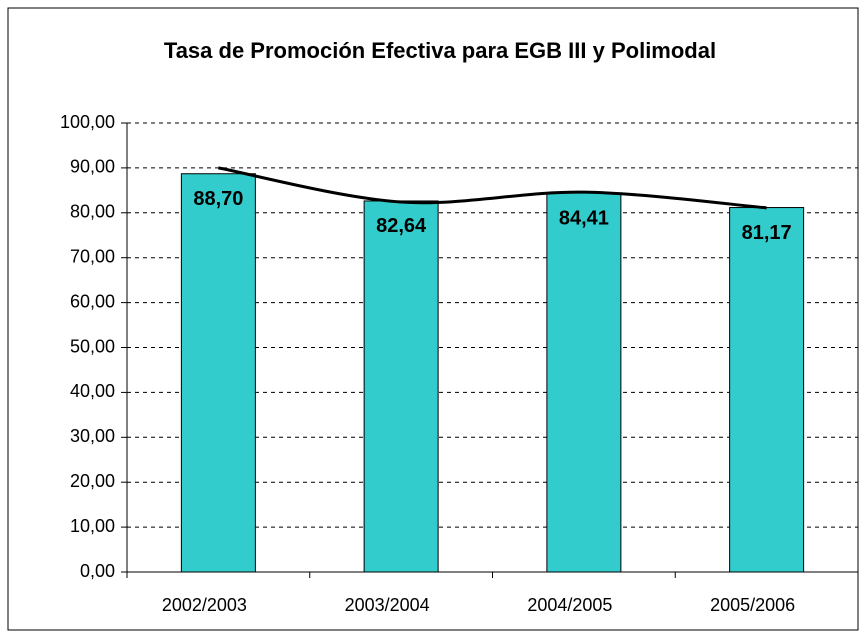 The image size is (867, 638). I want to click on x-tick-label: 2004/2005, so click(569, 605).